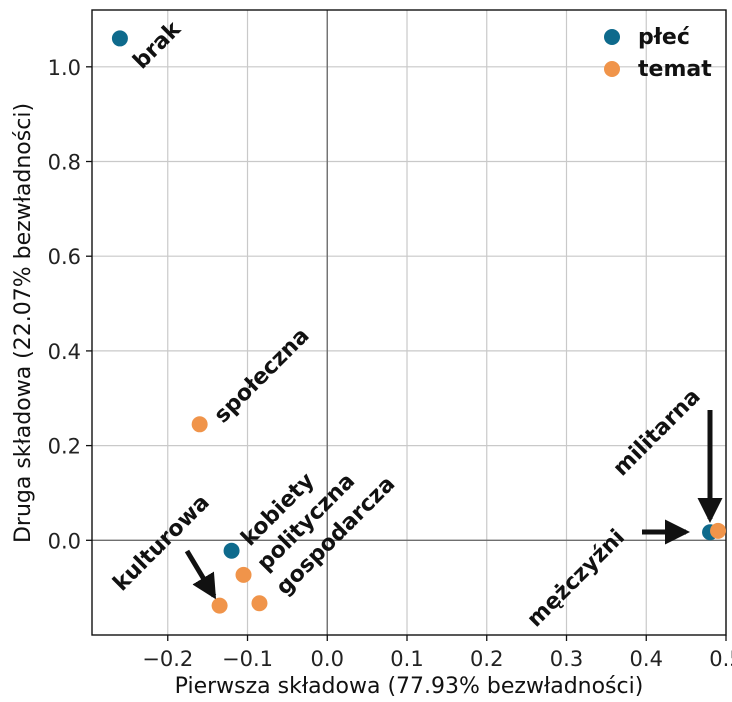 The height and width of the screenshot is (702, 732). I want to click on y-tick-label: 0.0, so click(64, 541).